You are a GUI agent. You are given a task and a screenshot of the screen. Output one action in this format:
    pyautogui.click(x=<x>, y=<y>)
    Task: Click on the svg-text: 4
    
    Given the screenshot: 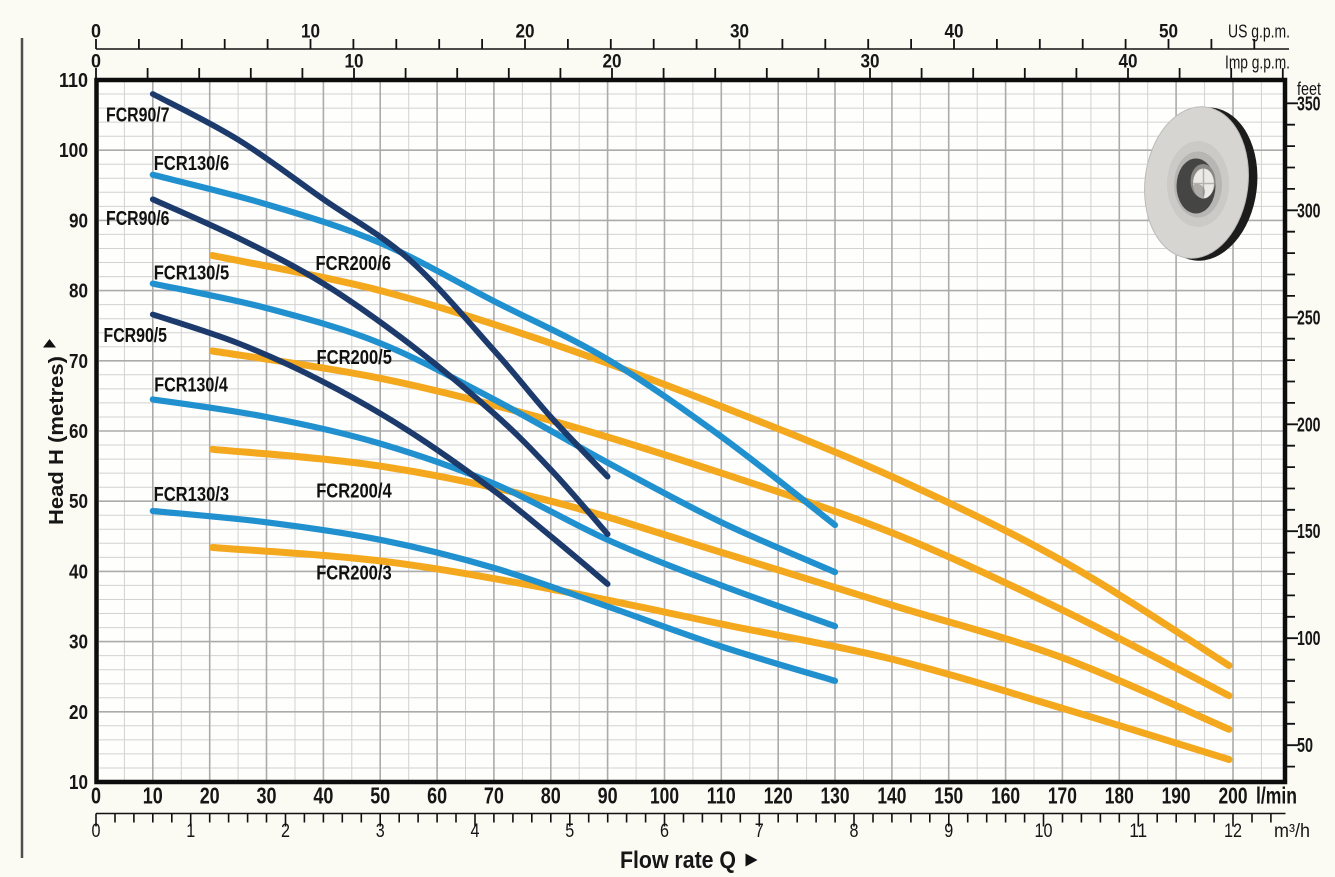 What is the action you would take?
    pyautogui.click(x=475, y=831)
    